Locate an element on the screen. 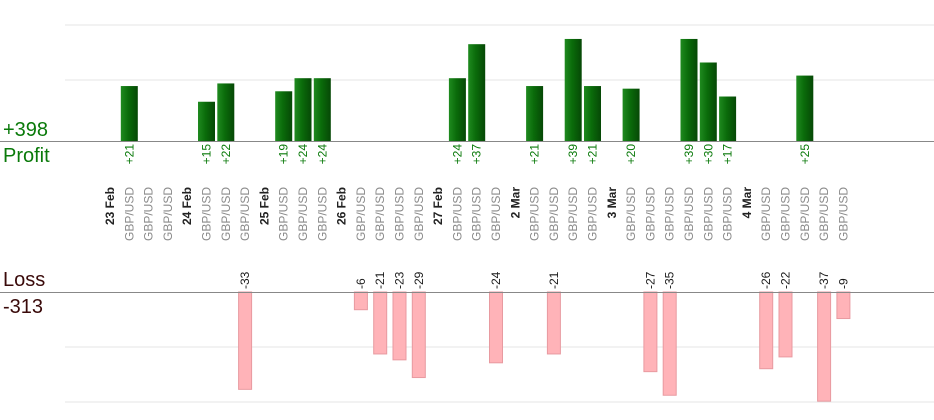 This screenshot has height=420, width=934. date-label: 4 Mar is located at coordinates (747, 203).